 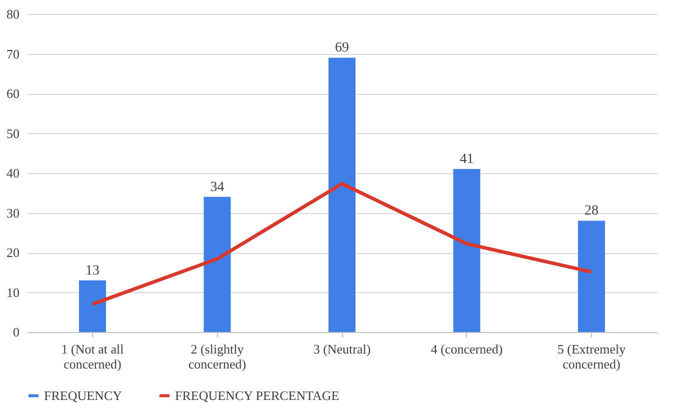 What do you see at coordinates (83, 395) in the screenshot?
I see `legend-label: FREQUENCY` at bounding box center [83, 395].